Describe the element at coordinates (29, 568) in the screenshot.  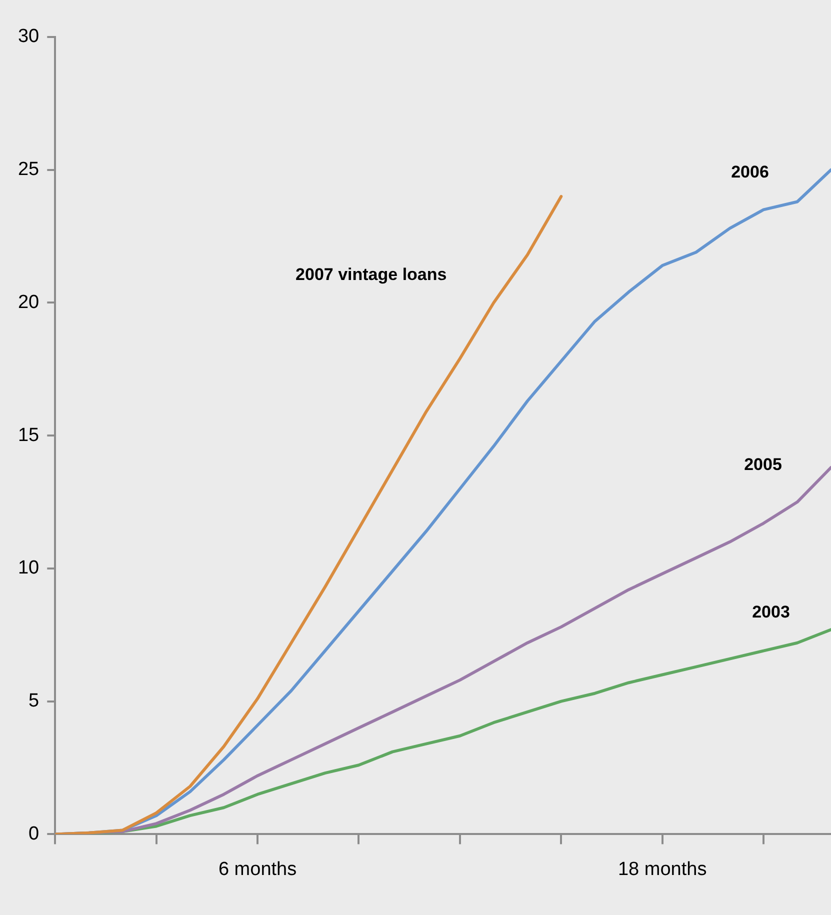
I see `y-tick-label: 10` at that location.